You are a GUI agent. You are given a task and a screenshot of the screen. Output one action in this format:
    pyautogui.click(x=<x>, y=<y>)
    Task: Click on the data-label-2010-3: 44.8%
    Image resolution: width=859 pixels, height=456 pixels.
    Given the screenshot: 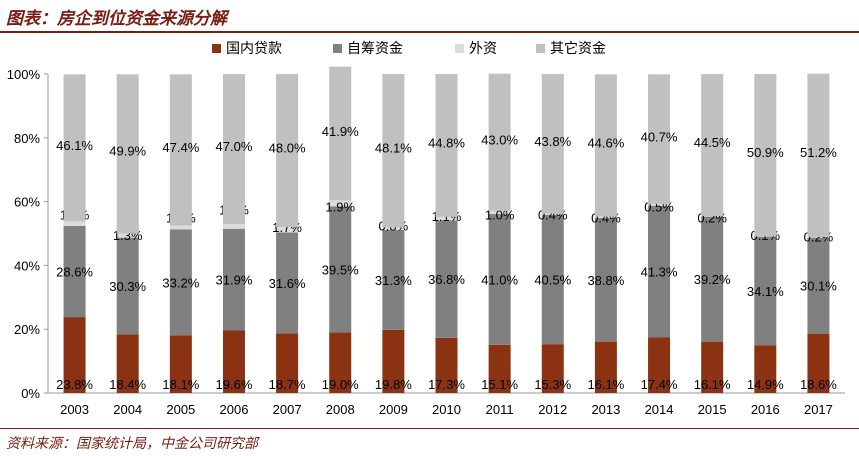 What is the action you would take?
    pyautogui.click(x=446, y=143)
    